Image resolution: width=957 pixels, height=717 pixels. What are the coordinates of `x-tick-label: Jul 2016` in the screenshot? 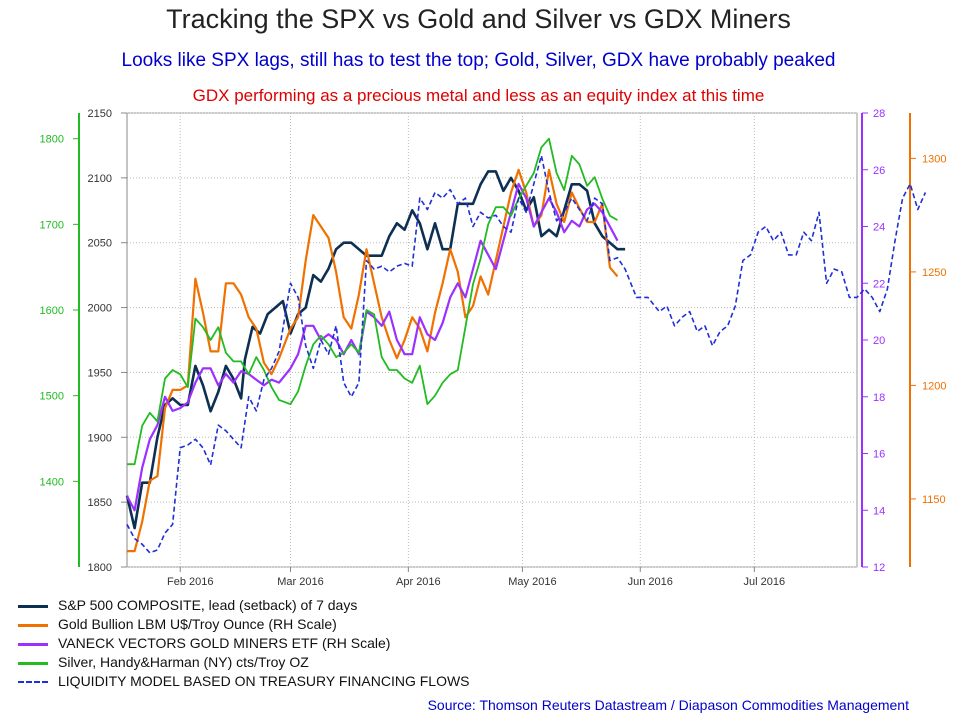 It's located at (765, 582).